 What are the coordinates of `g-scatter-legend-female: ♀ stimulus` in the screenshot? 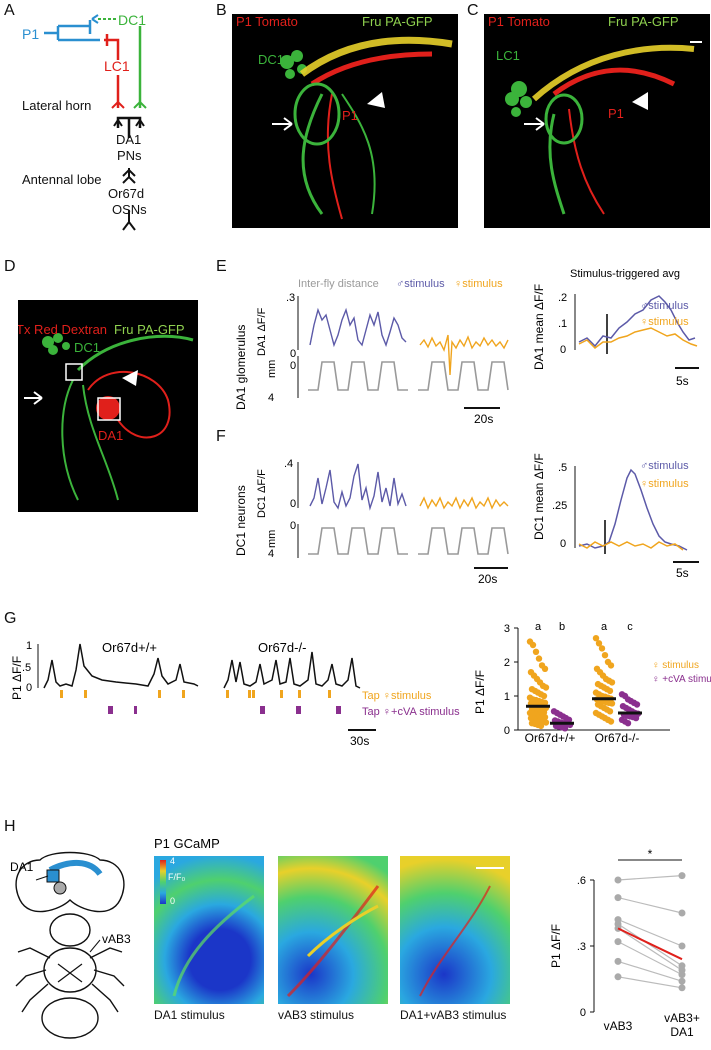 It's located at (675, 665).